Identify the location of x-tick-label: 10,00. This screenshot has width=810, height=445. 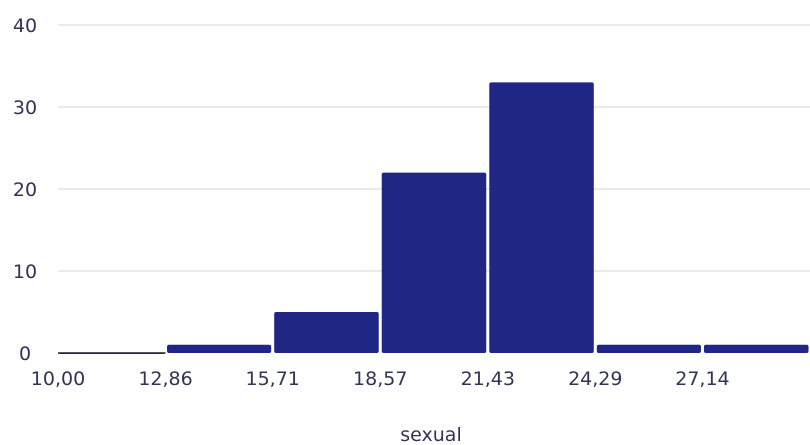
(58, 379).